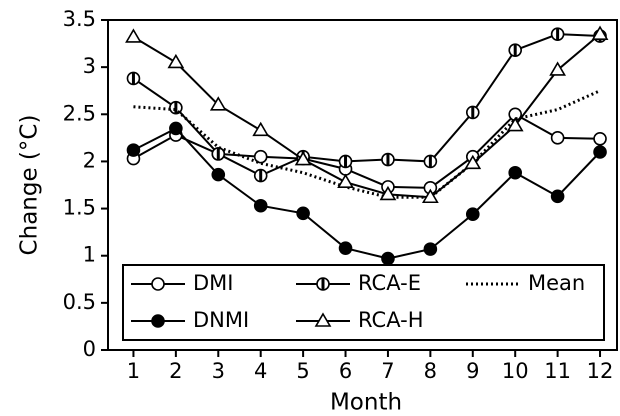 The height and width of the screenshot is (416, 620). What do you see at coordinates (30, 185) in the screenshot?
I see `y-axis-label: Change (°C)` at bounding box center [30, 185].